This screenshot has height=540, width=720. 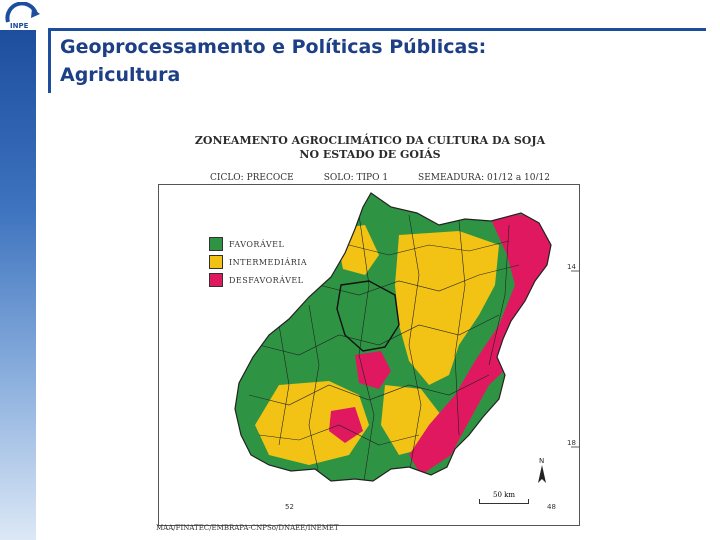 I want to click on unfavorable-zone-center, so click(x=373, y=370).